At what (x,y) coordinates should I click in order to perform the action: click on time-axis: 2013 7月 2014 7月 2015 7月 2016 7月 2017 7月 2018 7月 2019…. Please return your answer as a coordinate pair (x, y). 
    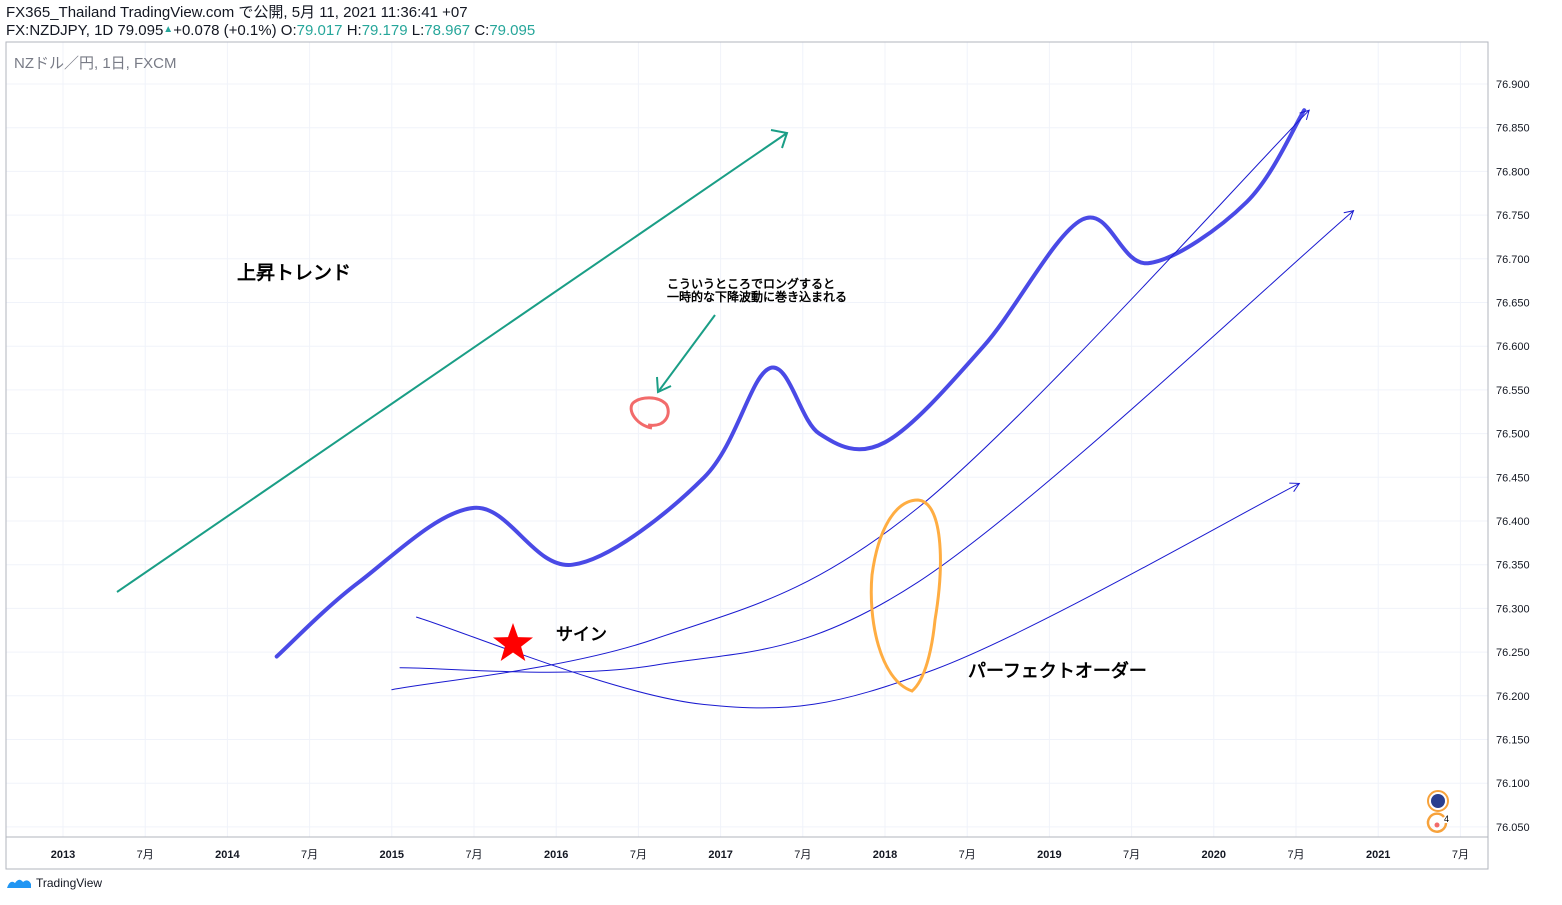
    Looking at the image, I should click on (760, 855).